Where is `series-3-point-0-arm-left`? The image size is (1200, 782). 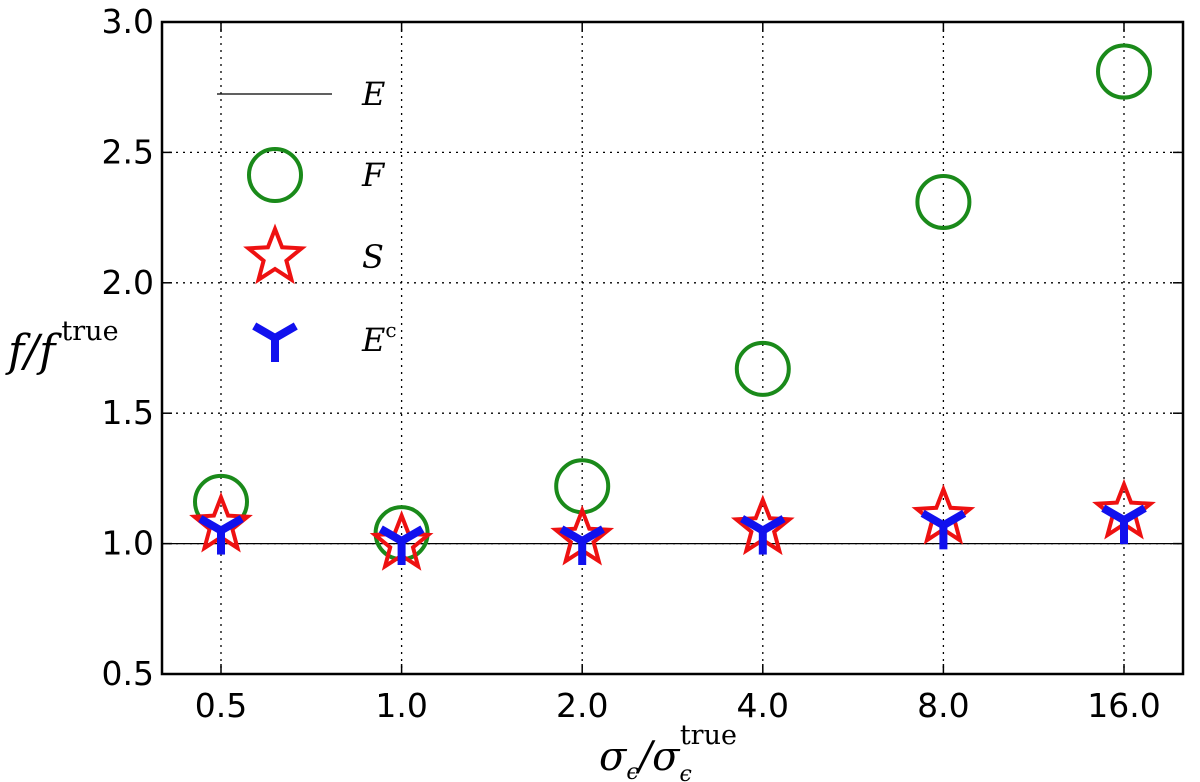 series-3-point-0-arm-left is located at coordinates (211, 525).